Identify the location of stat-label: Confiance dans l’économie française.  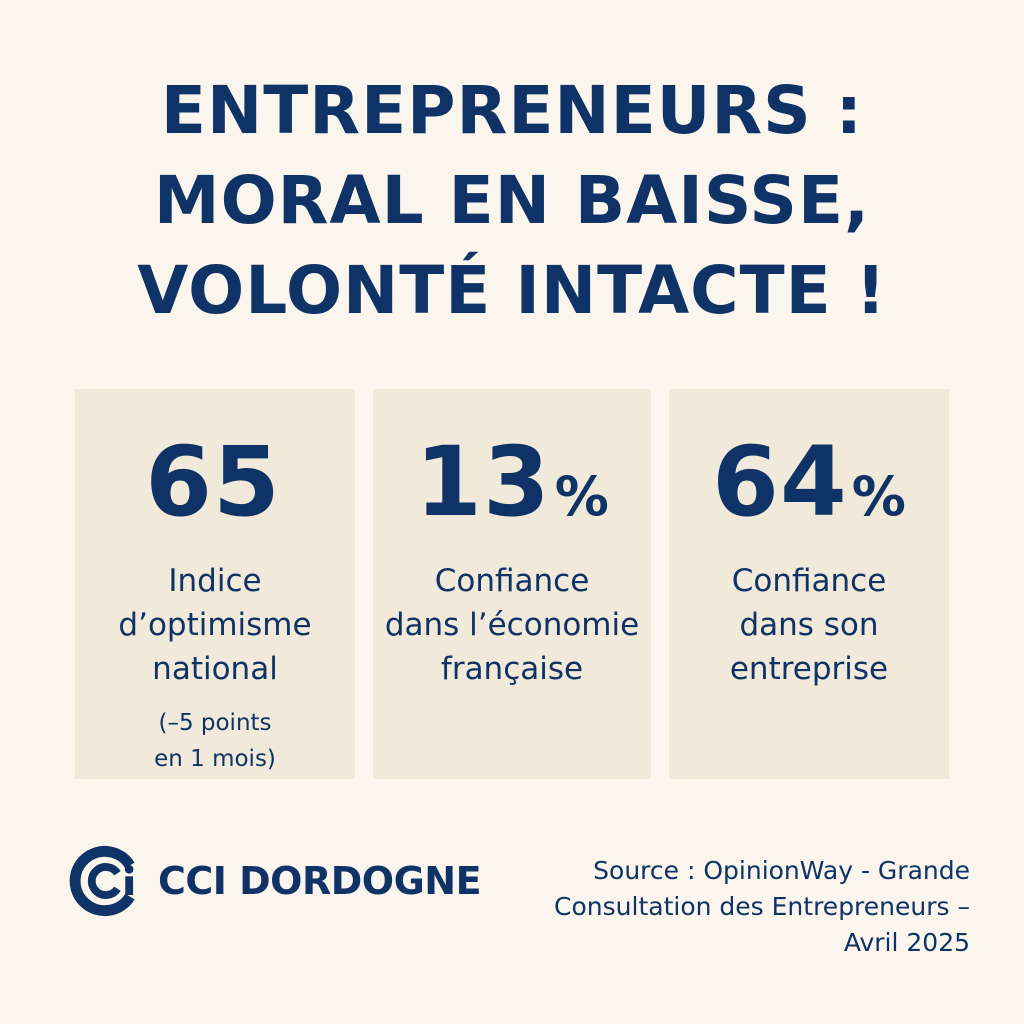
(512, 625).